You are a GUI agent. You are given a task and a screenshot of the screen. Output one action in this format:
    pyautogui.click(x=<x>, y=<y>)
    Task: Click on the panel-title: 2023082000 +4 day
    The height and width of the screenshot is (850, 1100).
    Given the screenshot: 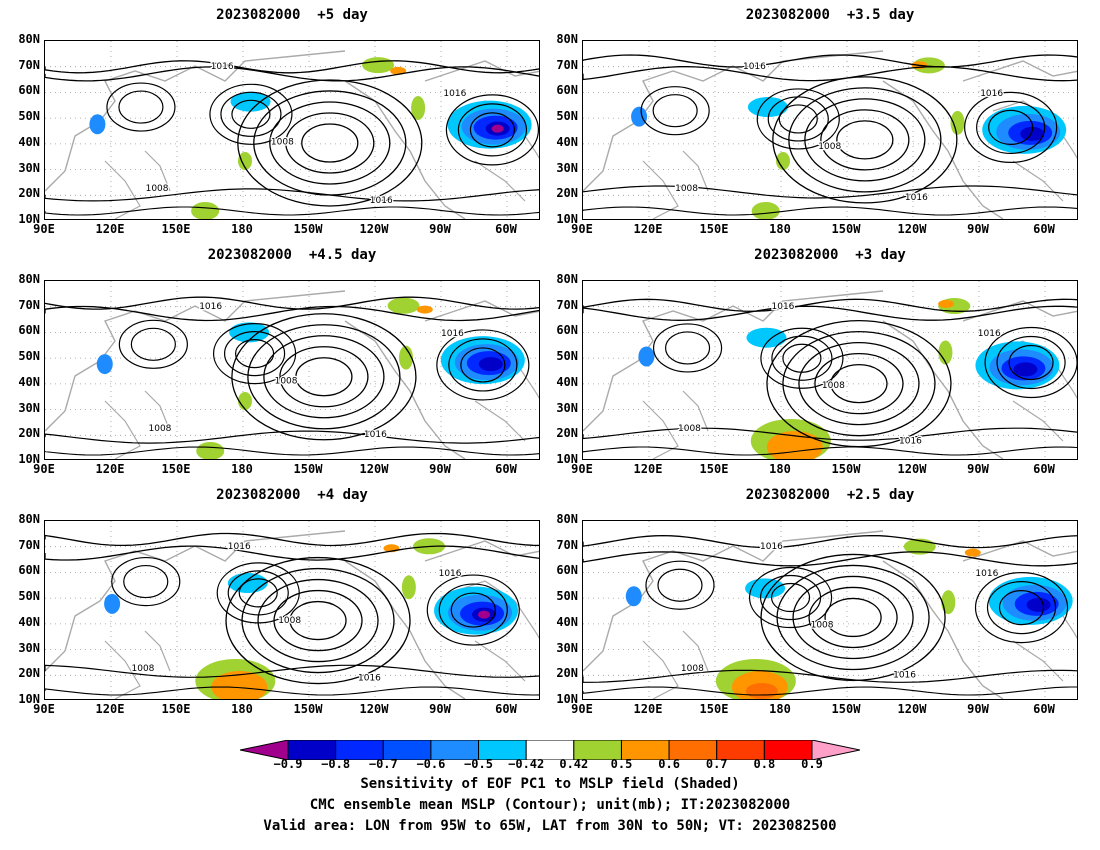 What is the action you would take?
    pyautogui.click(x=292, y=495)
    